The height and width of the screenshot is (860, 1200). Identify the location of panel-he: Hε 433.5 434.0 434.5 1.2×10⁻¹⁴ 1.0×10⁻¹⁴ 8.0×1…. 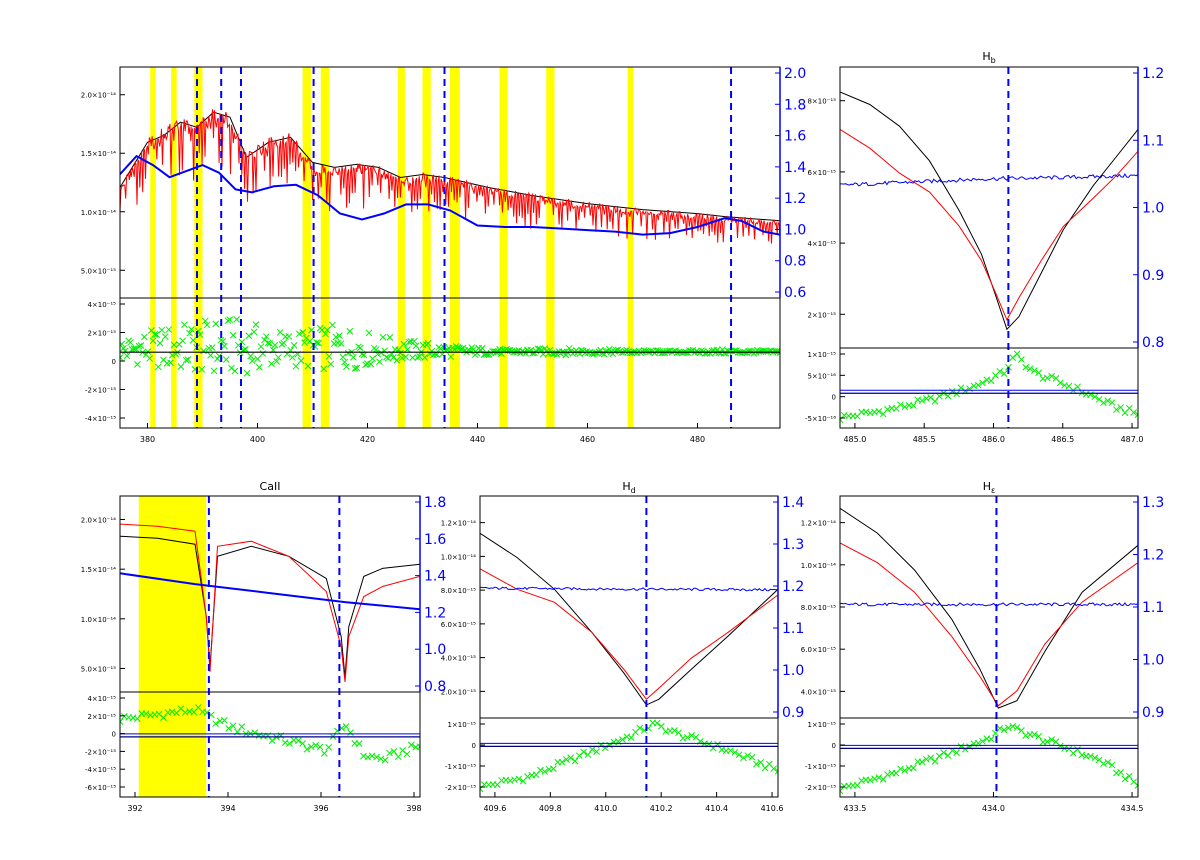
(982, 646).